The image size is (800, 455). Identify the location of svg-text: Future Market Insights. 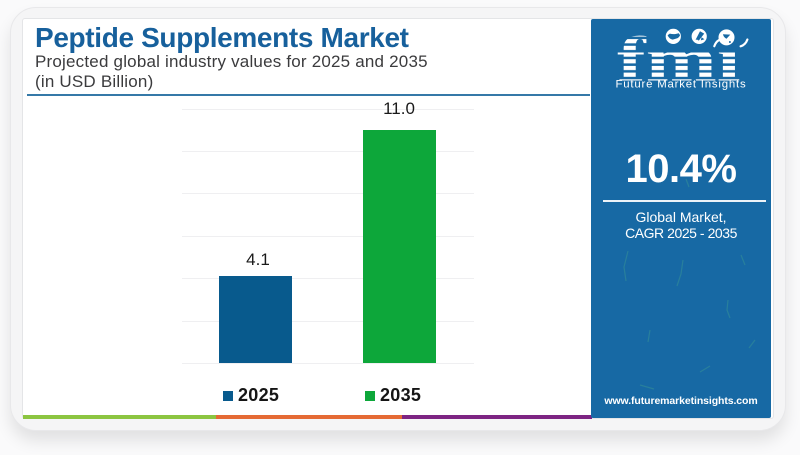
(681, 85).